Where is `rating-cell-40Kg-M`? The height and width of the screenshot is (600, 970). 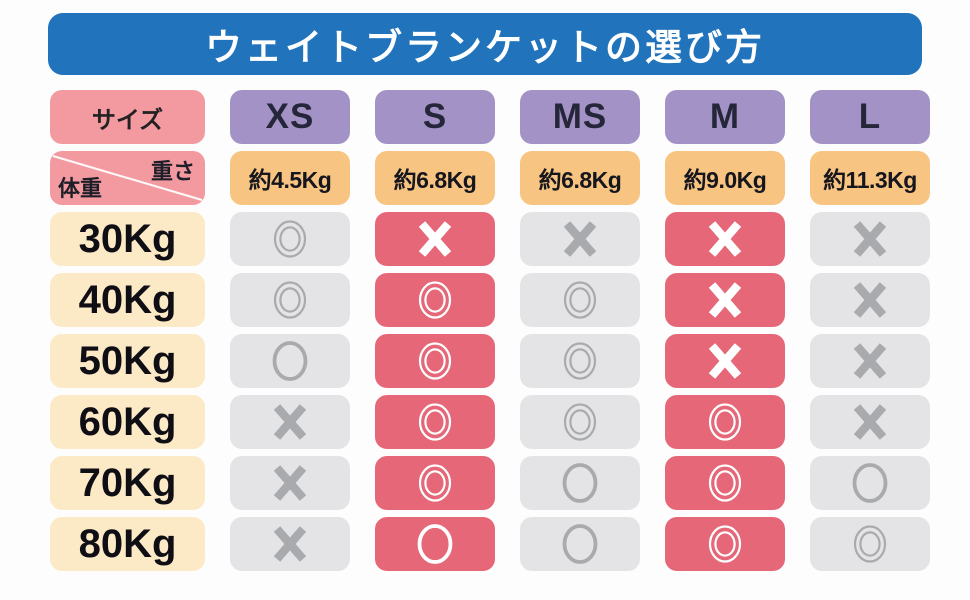
rating-cell-40Kg-M is located at coordinates (725, 300).